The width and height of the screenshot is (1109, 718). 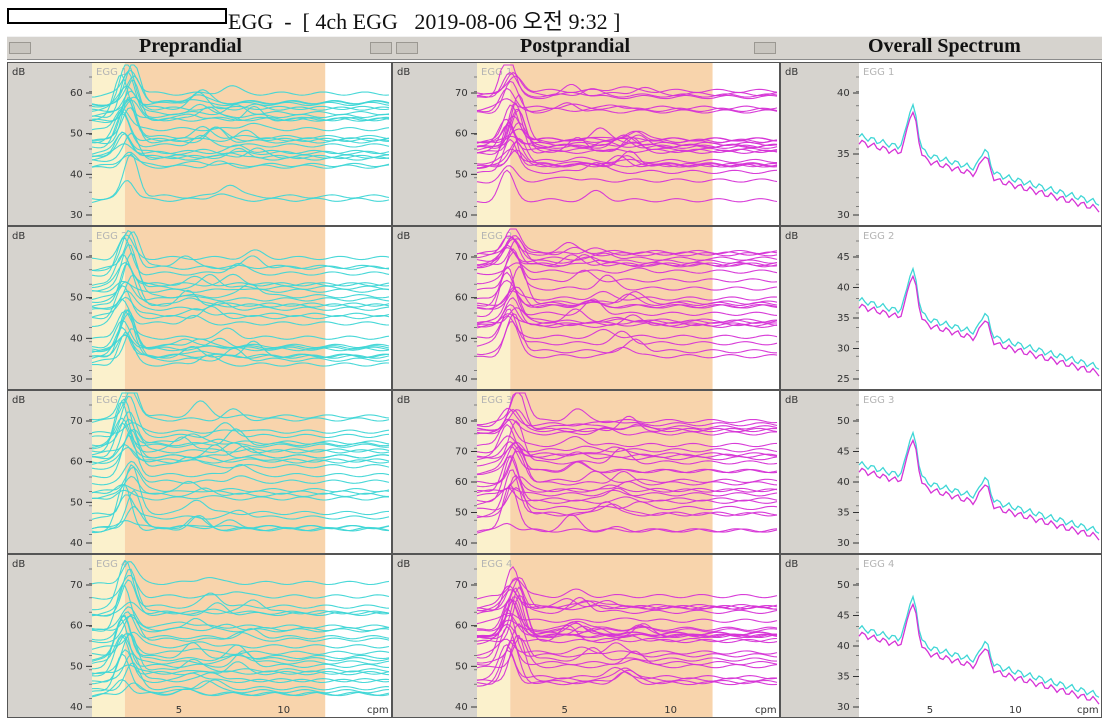 What do you see at coordinates (765, 48) in the screenshot?
I see `overall-menu-button` at bounding box center [765, 48].